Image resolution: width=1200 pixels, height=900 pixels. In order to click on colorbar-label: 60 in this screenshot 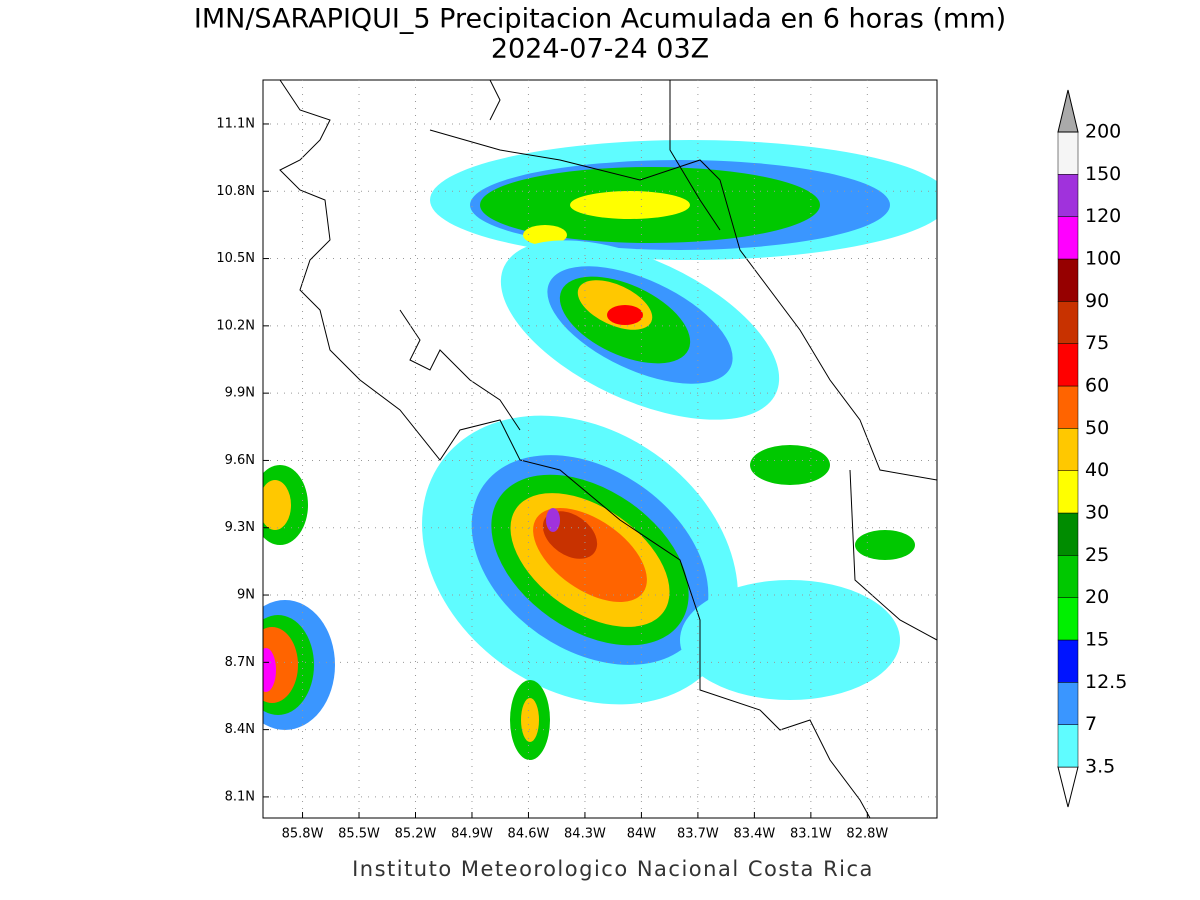, I will do `click(1097, 386)`.